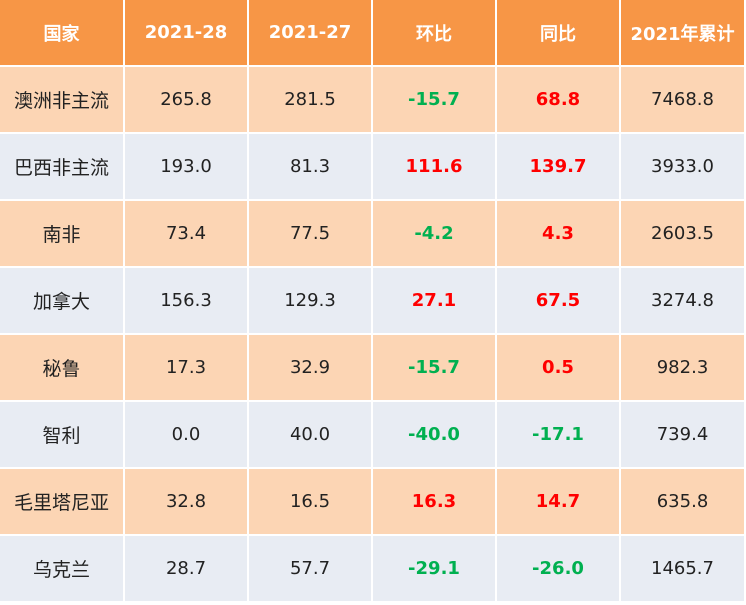  Describe the element at coordinates (435, 569) in the screenshot. I see `wow-cell: -29.1` at that location.